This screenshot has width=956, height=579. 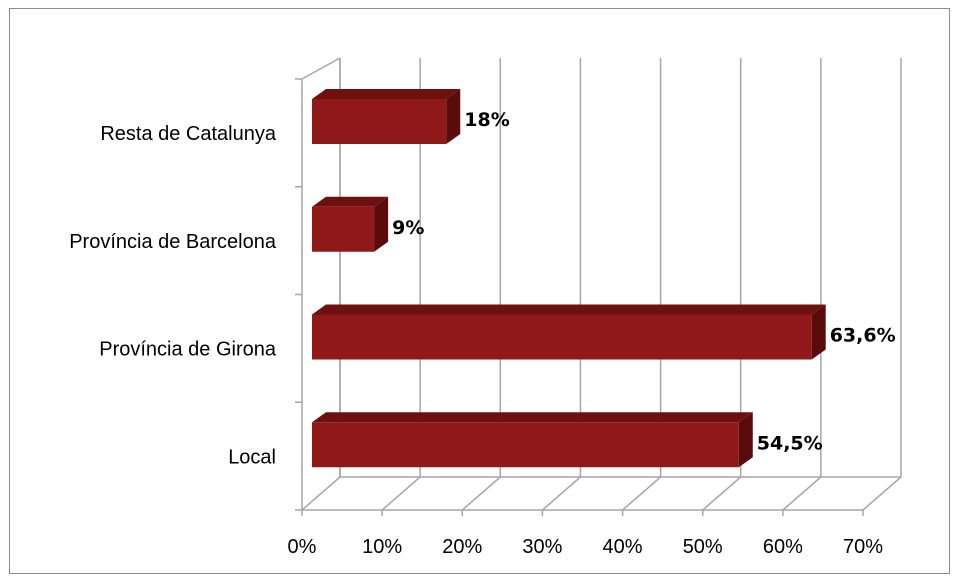 I want to click on category-label: Local, so click(x=252, y=457).